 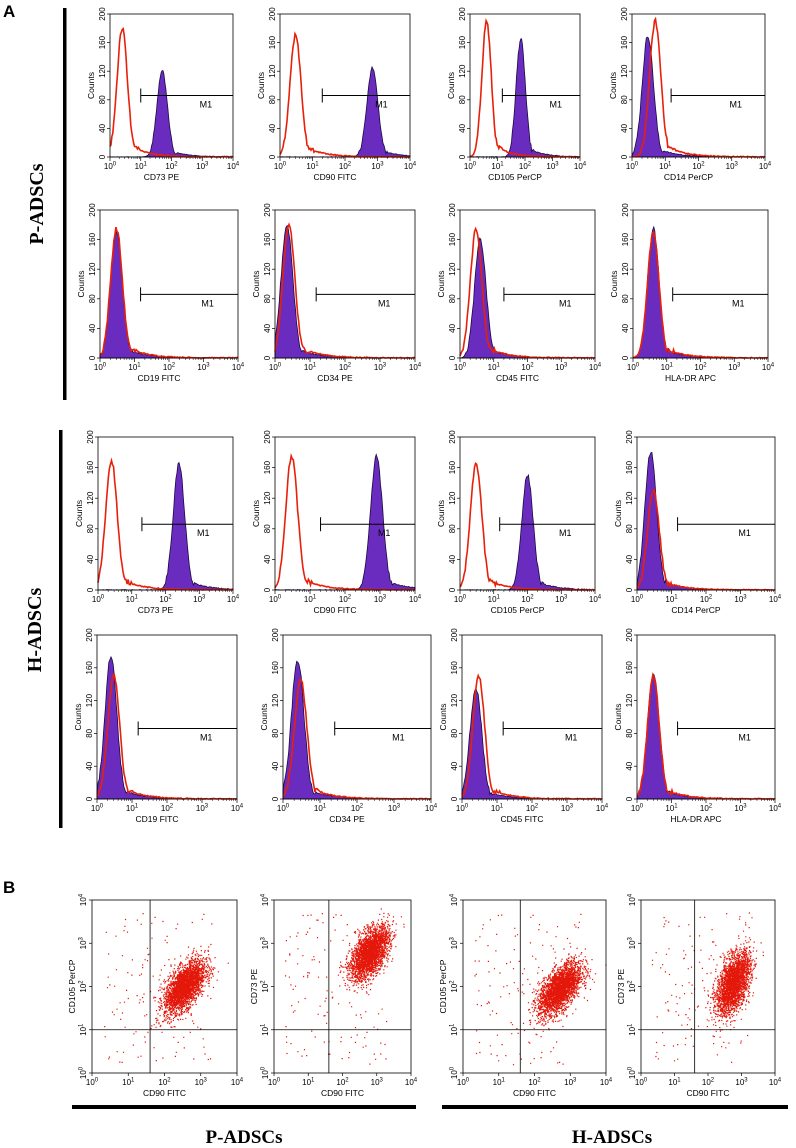 I want to click on x-axis-label: CD73 PE, so click(x=156, y=610).